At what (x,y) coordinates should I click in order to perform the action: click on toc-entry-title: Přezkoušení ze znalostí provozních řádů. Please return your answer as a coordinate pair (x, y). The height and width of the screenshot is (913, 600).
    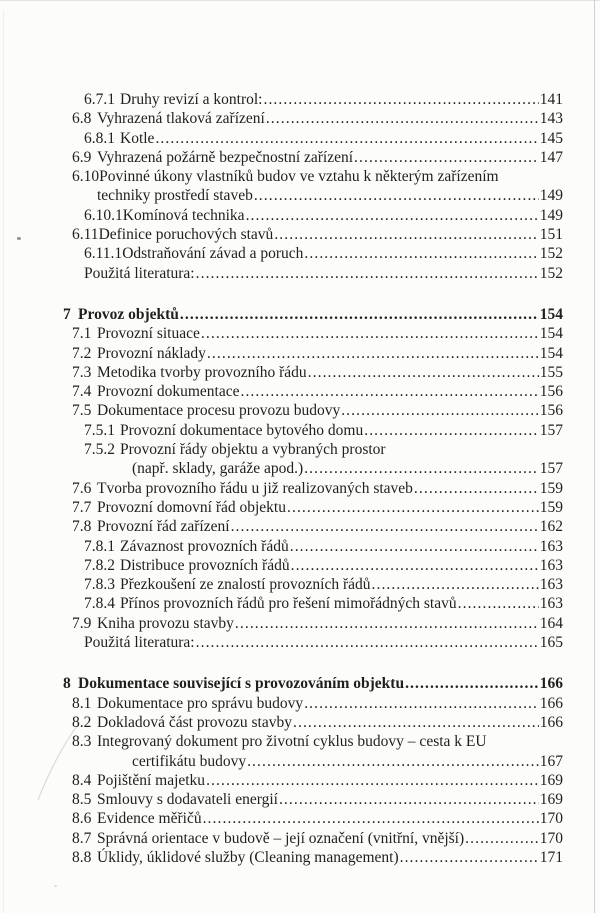
    Looking at the image, I should click on (245, 585).